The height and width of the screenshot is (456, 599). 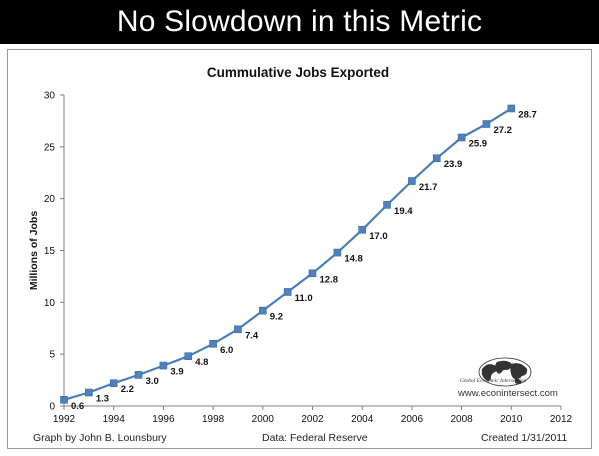 I want to click on data-label: 17.0, so click(x=378, y=236).